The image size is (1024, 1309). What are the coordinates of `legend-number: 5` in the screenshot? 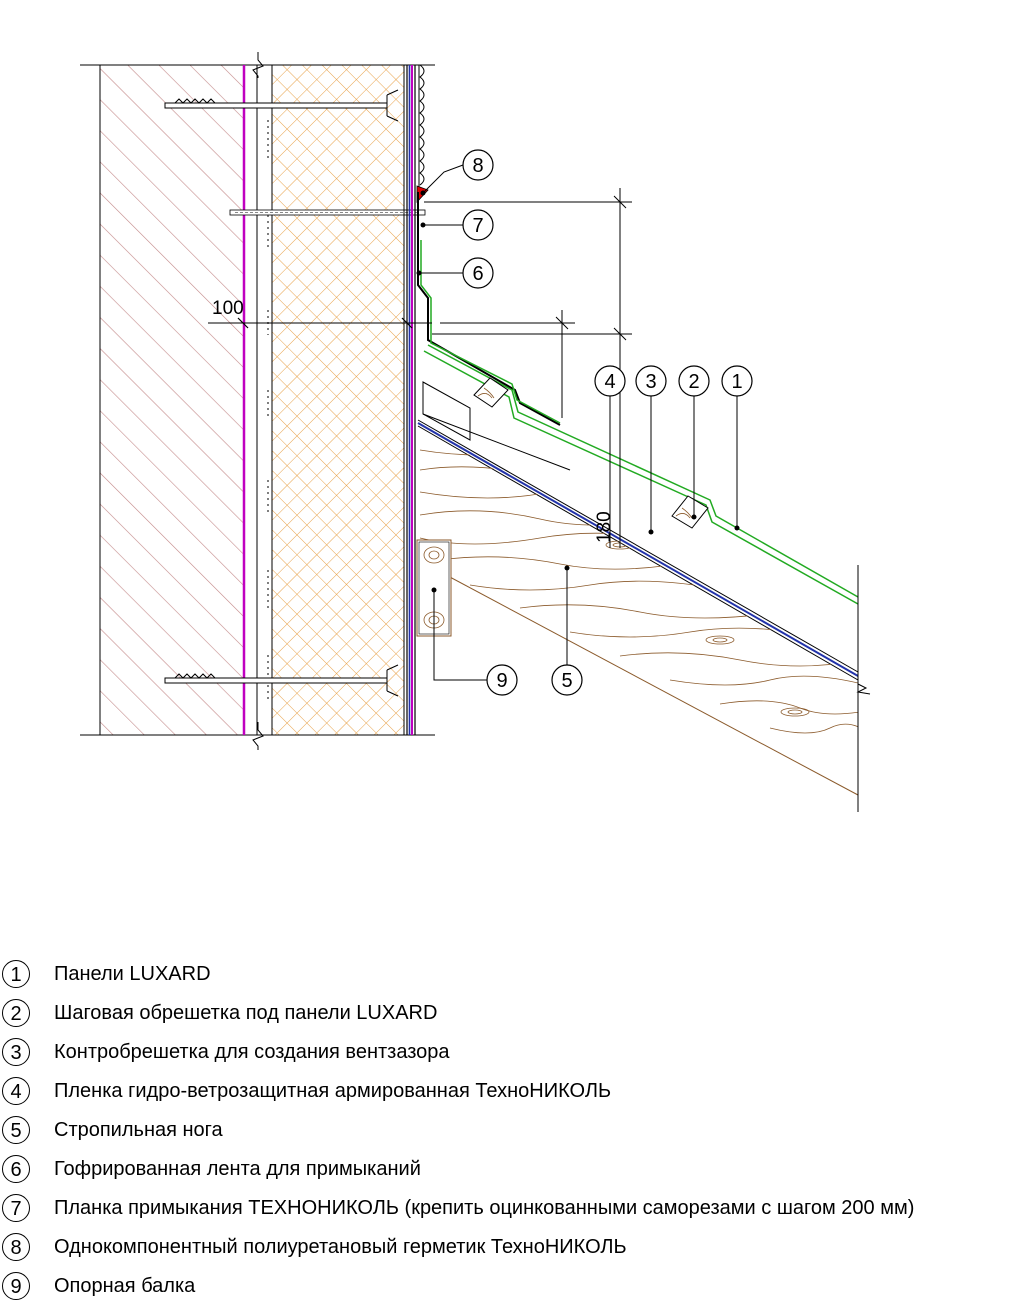 It's located at (16, 1130).